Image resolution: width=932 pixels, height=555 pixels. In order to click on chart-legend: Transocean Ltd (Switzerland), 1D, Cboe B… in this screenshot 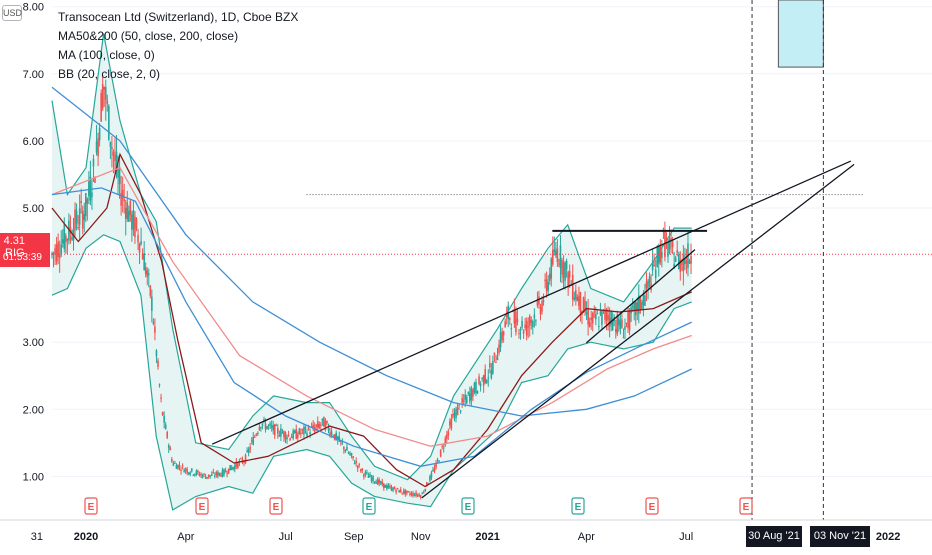, I will do `click(178, 46)`.